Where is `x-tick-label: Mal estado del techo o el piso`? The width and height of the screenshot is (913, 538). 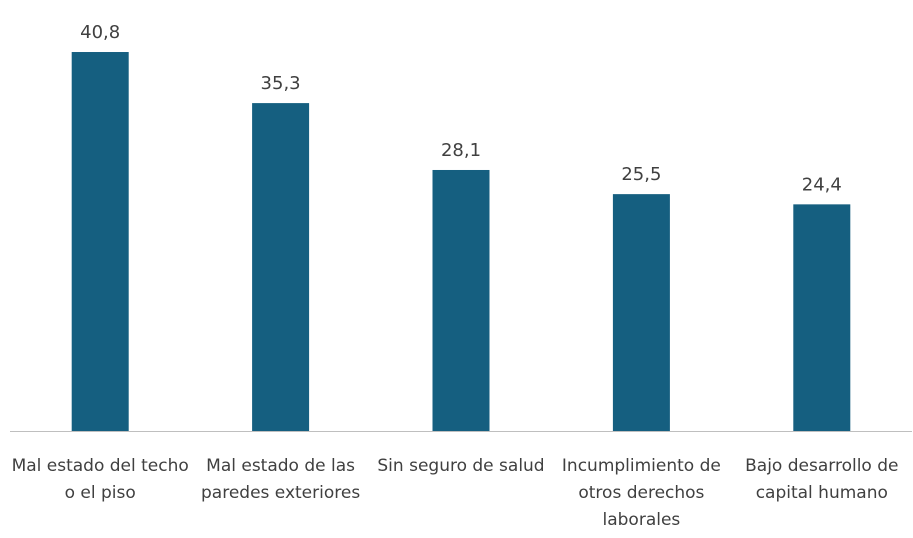 x-tick-label: Mal estado del techo o el piso is located at coordinates (100, 479).